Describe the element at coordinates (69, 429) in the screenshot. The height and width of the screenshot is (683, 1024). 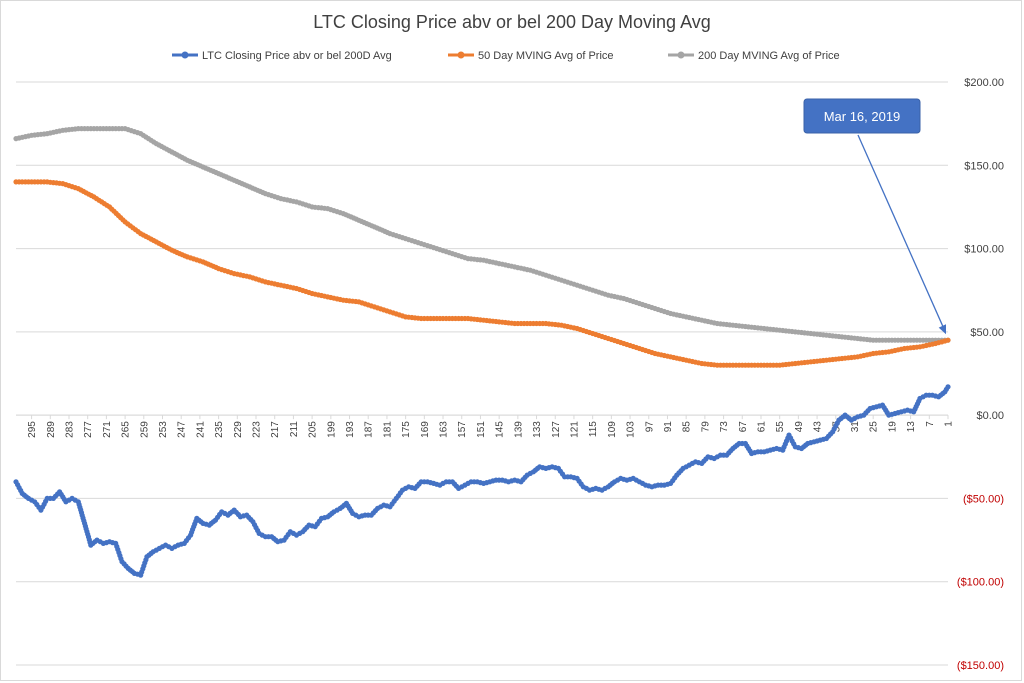
I see `x-tick-label: 283` at that location.